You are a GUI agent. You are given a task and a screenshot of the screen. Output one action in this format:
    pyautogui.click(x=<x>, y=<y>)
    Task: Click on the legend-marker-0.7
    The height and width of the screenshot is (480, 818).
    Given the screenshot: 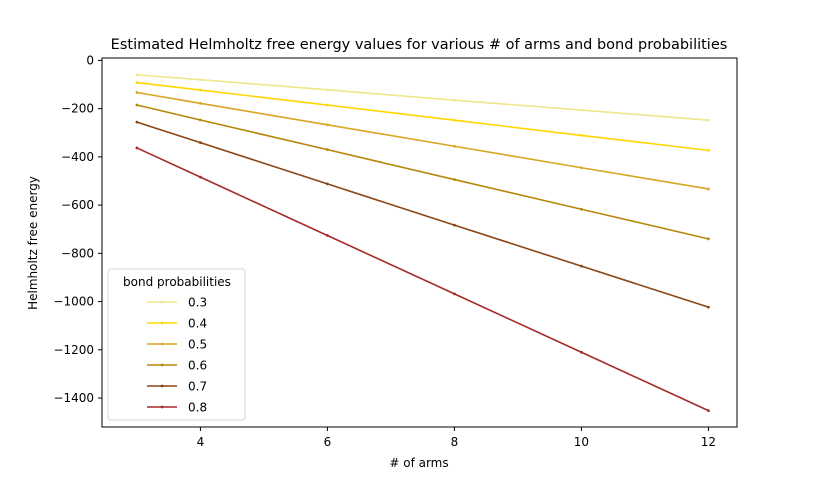 What is the action you would take?
    pyautogui.click(x=162, y=386)
    